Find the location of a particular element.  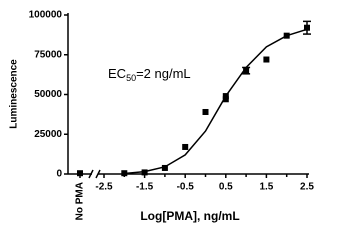

annotation-text: EC is located at coordinates (117, 73).